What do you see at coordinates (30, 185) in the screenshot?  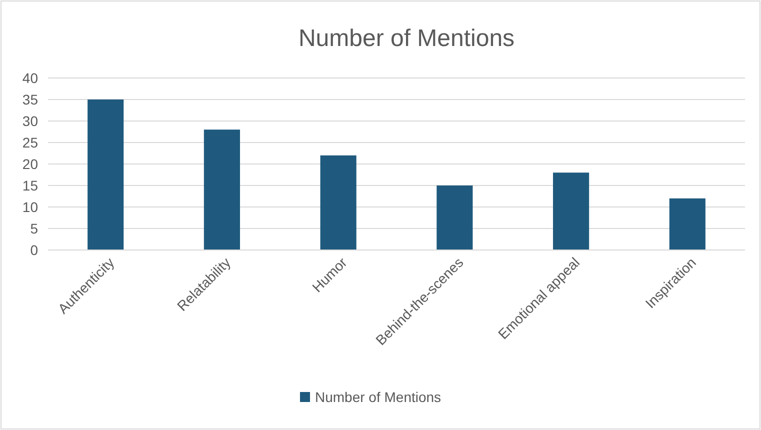 I see `y-tick-label: 15` at bounding box center [30, 185].